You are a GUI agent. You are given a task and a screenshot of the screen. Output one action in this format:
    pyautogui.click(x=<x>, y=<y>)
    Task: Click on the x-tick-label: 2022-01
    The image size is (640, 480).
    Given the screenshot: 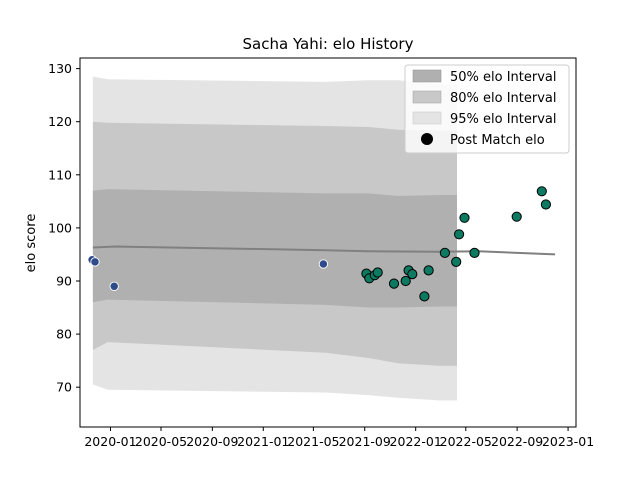 What is the action you would take?
    pyautogui.click(x=416, y=441)
    